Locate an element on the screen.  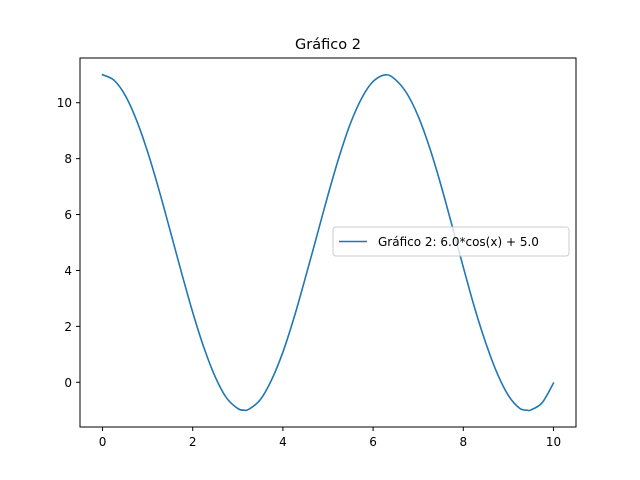
chart-title: Gráfico 2 is located at coordinates (328, 45).